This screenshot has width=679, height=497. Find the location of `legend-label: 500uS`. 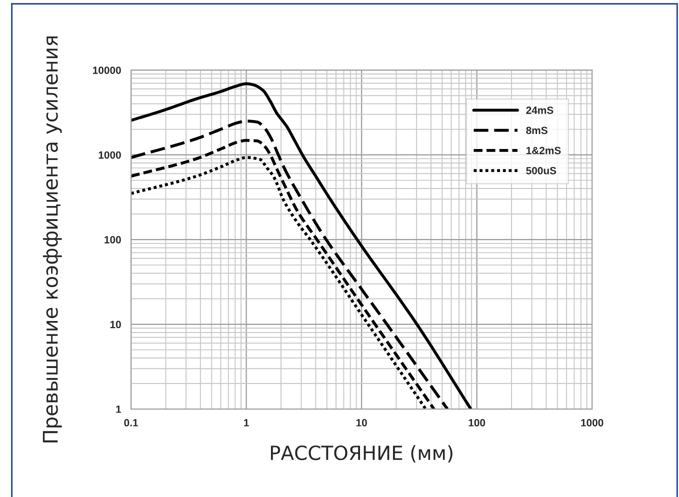

legend-label: 500uS is located at coordinates (541, 170).